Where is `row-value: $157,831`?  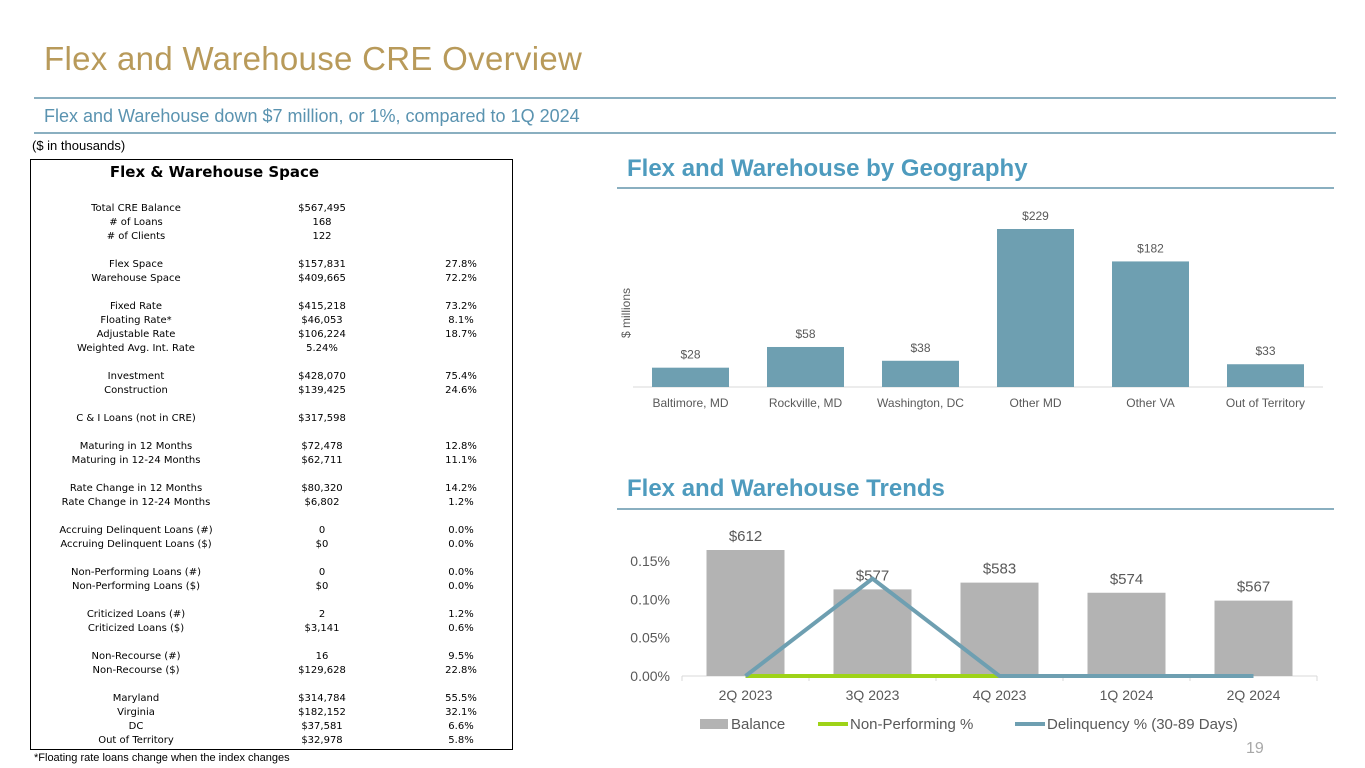
row-value: $157,831 is located at coordinates (322, 264).